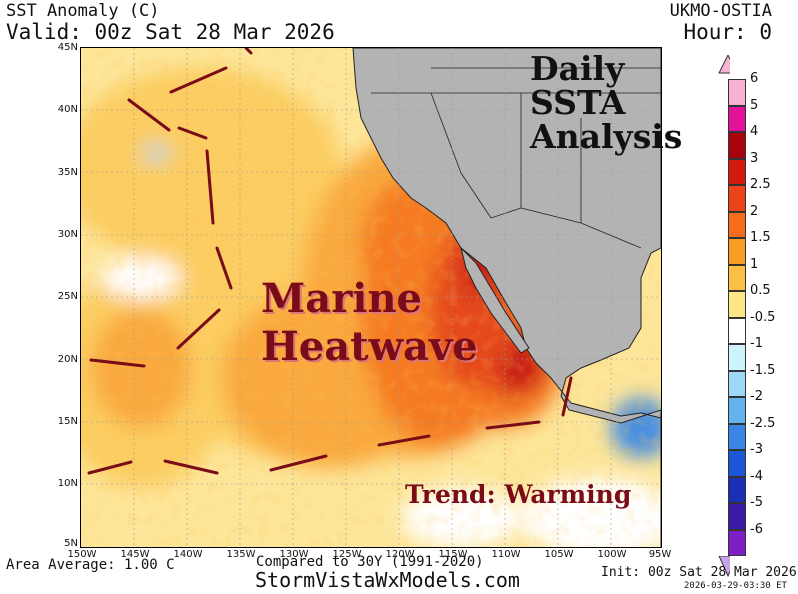  I want to click on lon-label: 110W, so click(506, 554).